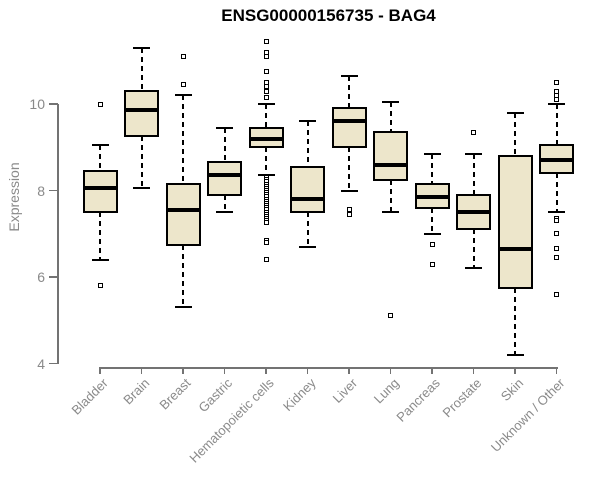 The width and height of the screenshot is (600, 500). What do you see at coordinates (41, 277) in the screenshot?
I see `y-tick-label: 6` at bounding box center [41, 277].